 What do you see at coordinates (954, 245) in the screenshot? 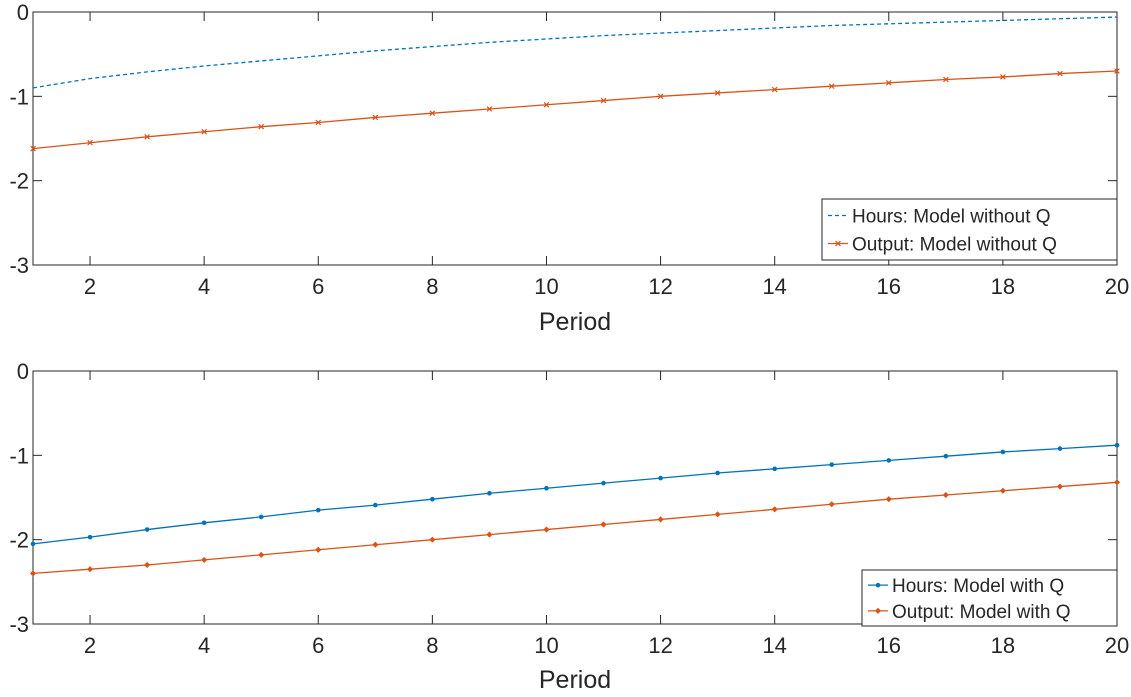
I see `legend-label: Output: Model without Q` at bounding box center [954, 245].